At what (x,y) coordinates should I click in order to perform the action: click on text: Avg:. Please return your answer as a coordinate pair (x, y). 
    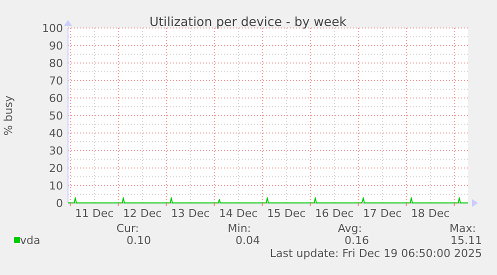
    Looking at the image, I should click on (350, 228).